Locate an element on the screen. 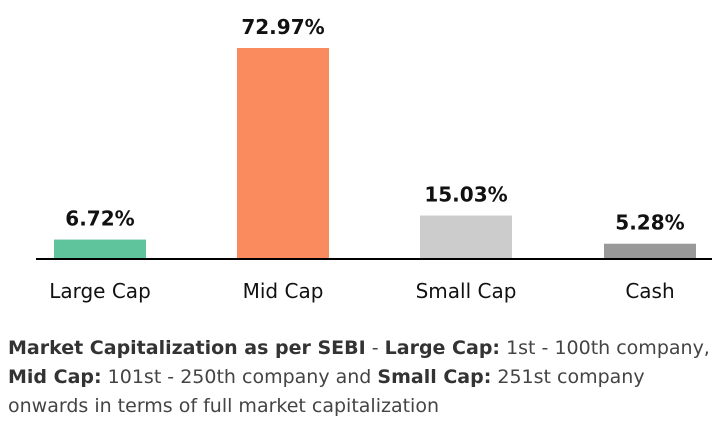 This screenshot has width=723, height=438. bar-large-cap is located at coordinates (100, 249).